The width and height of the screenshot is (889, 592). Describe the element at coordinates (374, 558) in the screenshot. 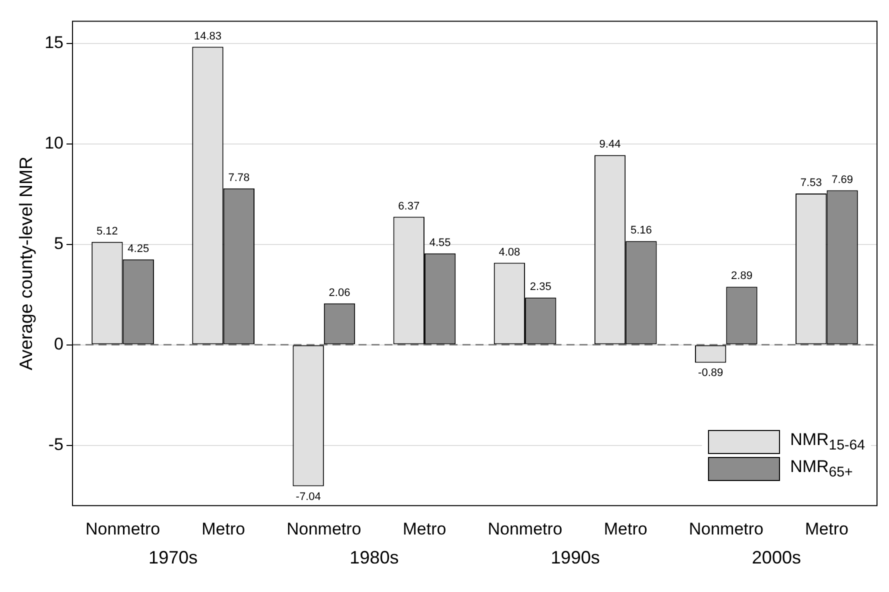

I see `text: 1980s` at that location.